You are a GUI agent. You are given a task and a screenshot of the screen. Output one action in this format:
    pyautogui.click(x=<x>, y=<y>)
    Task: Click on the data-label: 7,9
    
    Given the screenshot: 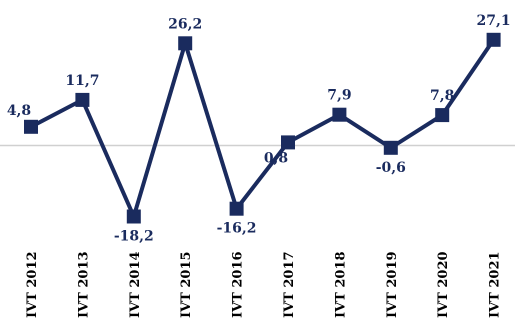 What is the action you would take?
    pyautogui.click(x=339, y=96)
    